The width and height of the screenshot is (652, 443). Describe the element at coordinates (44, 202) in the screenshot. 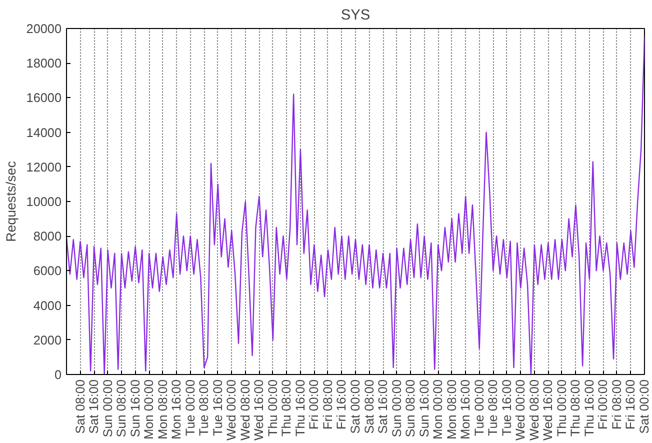

I see `y-tick-label: 10000` at that location.